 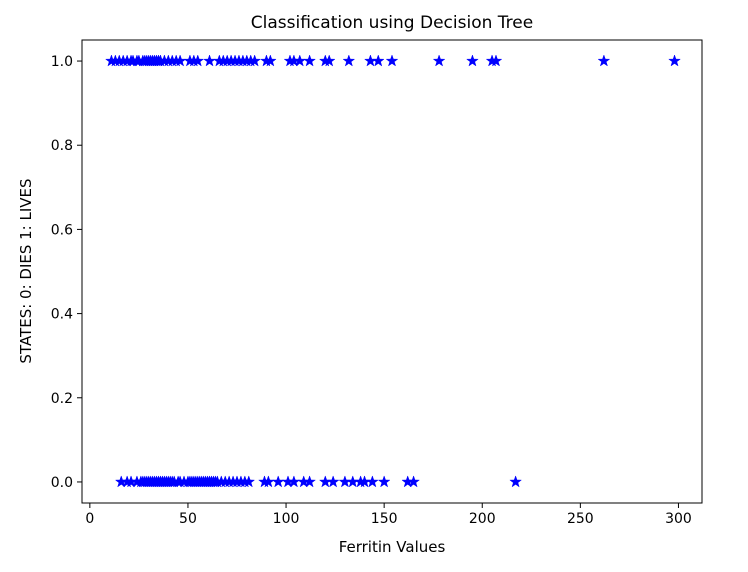 I want to click on x-tick-label: 100, so click(x=286, y=519).